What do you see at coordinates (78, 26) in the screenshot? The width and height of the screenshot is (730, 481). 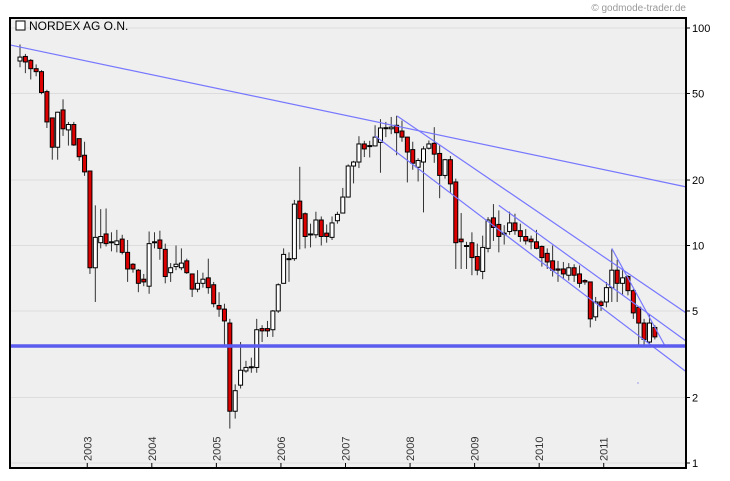 I see `instrument-title: NORDEX AG O.N.` at bounding box center [78, 26].